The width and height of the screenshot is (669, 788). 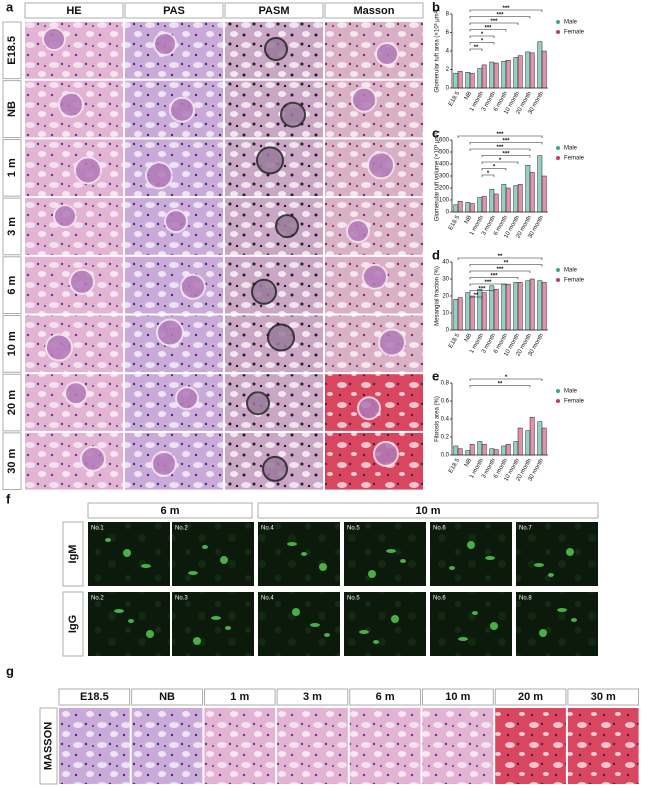 What do you see at coordinates (10, 670) in the screenshot?
I see `panel-letter: g` at bounding box center [10, 670].